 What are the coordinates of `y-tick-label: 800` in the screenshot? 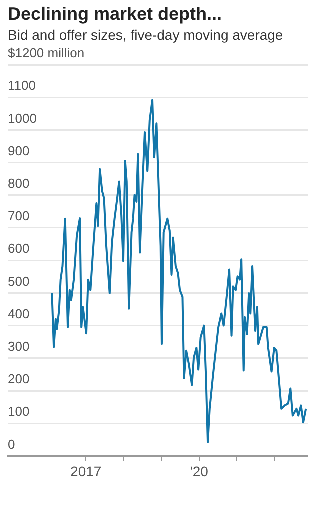 It's located at (19, 183).